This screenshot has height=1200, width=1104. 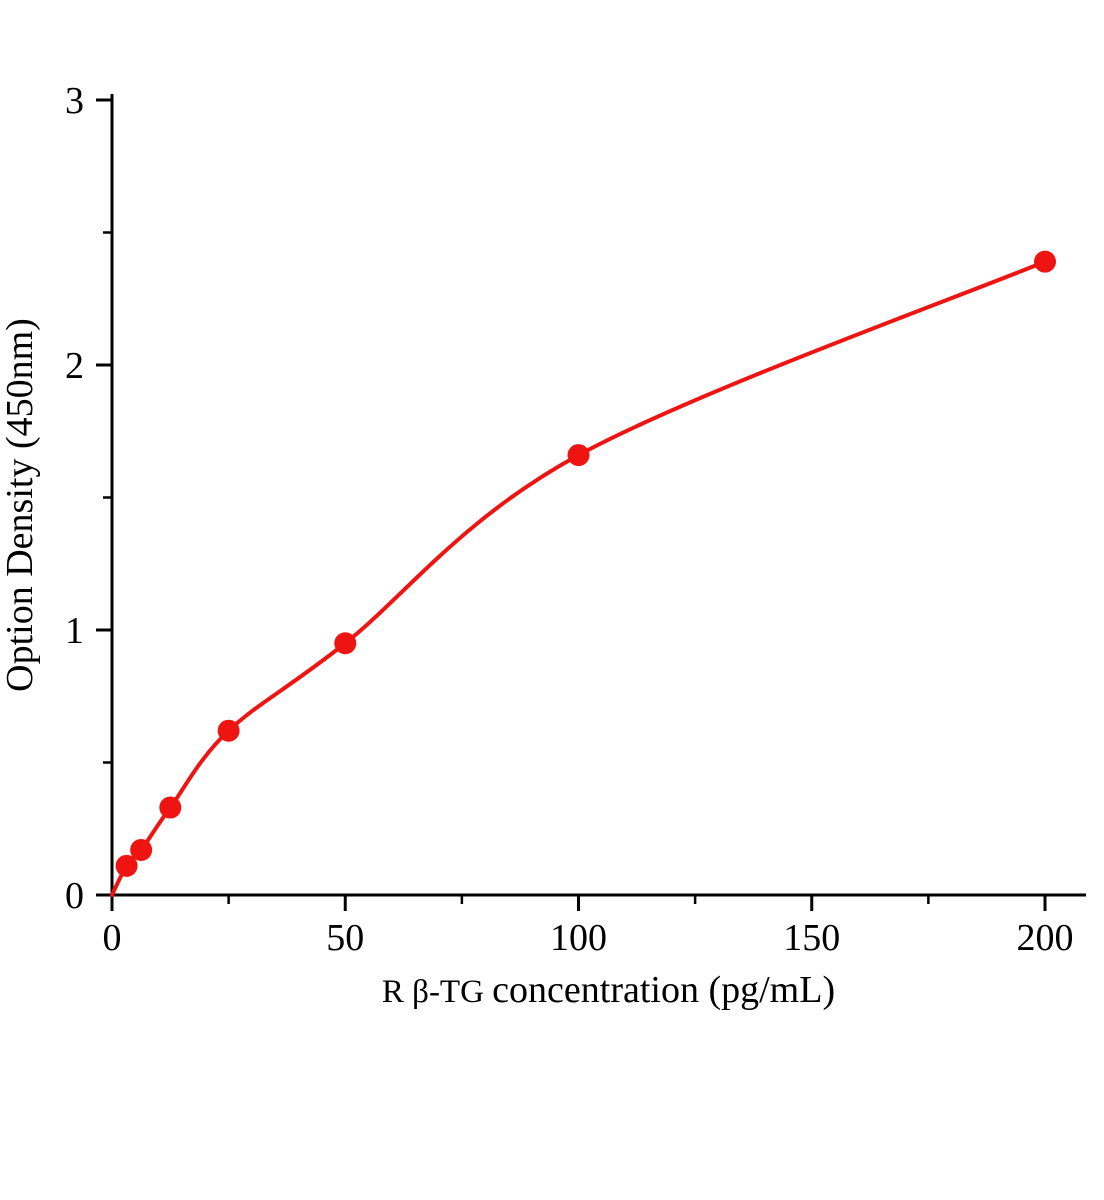 I want to click on y-tick-label: 3, so click(x=74, y=101).